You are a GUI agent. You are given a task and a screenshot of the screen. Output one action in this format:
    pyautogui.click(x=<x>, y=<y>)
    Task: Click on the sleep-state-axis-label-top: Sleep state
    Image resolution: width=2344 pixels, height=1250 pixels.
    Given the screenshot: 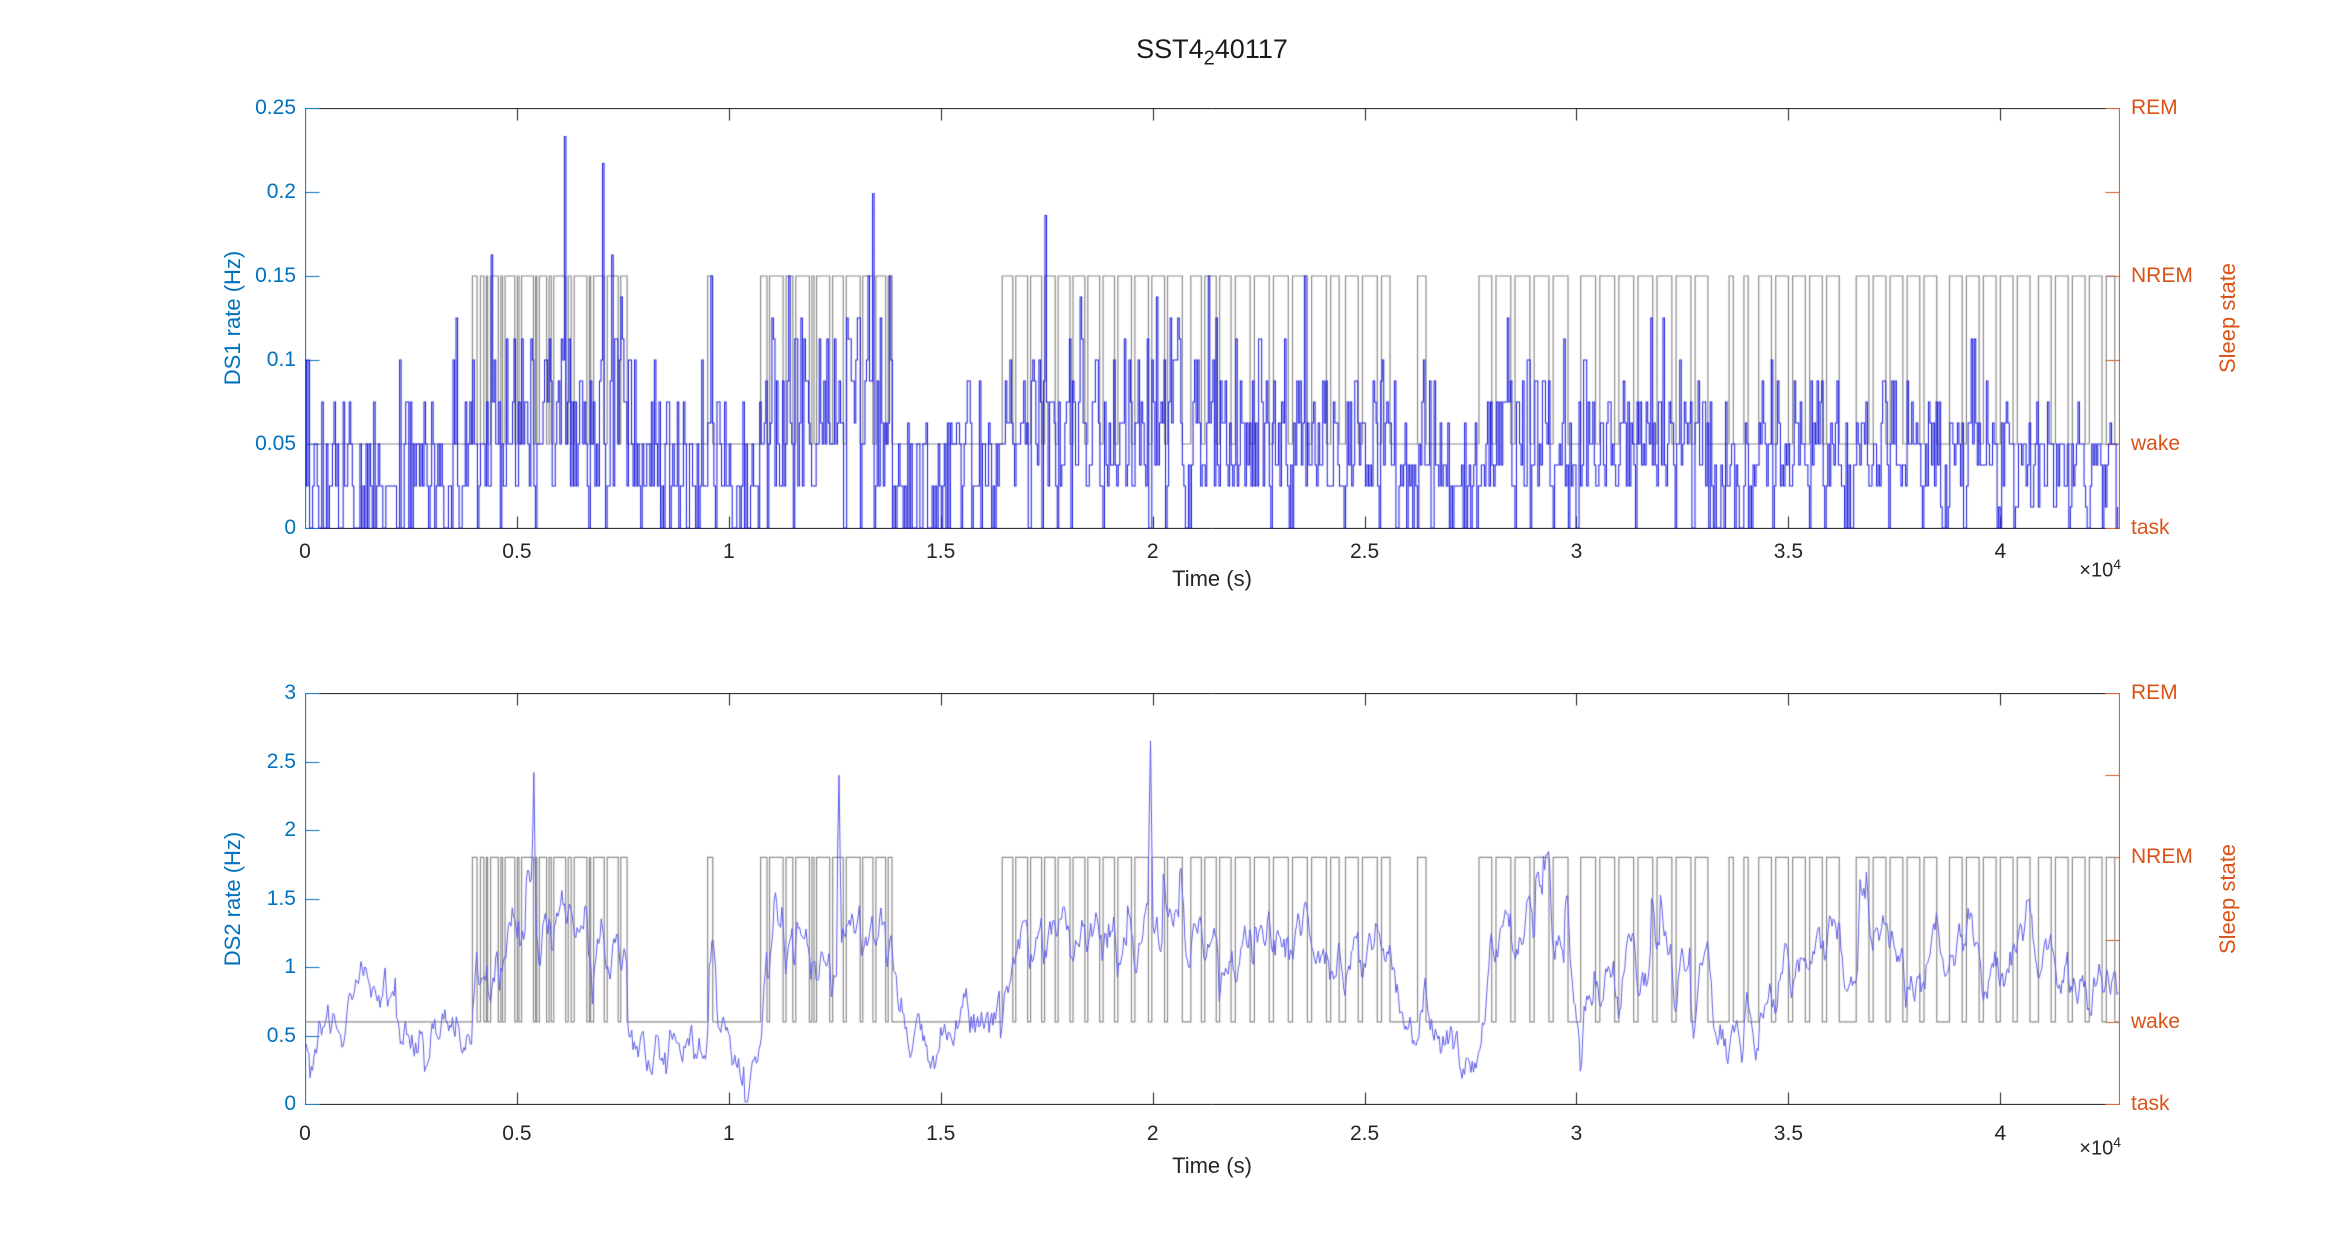 What is the action you would take?
    pyautogui.click(x=2227, y=318)
    